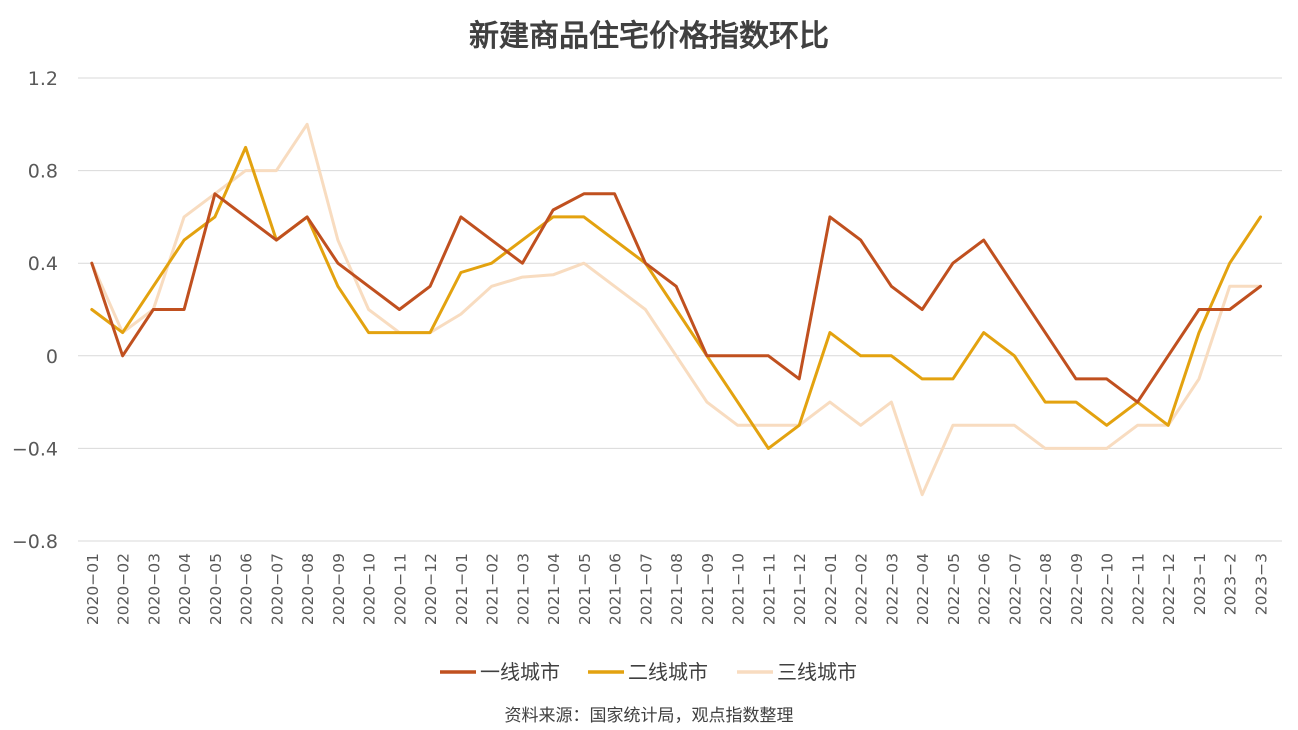 This screenshot has width=1298, height=730. I want to click on legend-label: 二线城市, so click(668, 672).